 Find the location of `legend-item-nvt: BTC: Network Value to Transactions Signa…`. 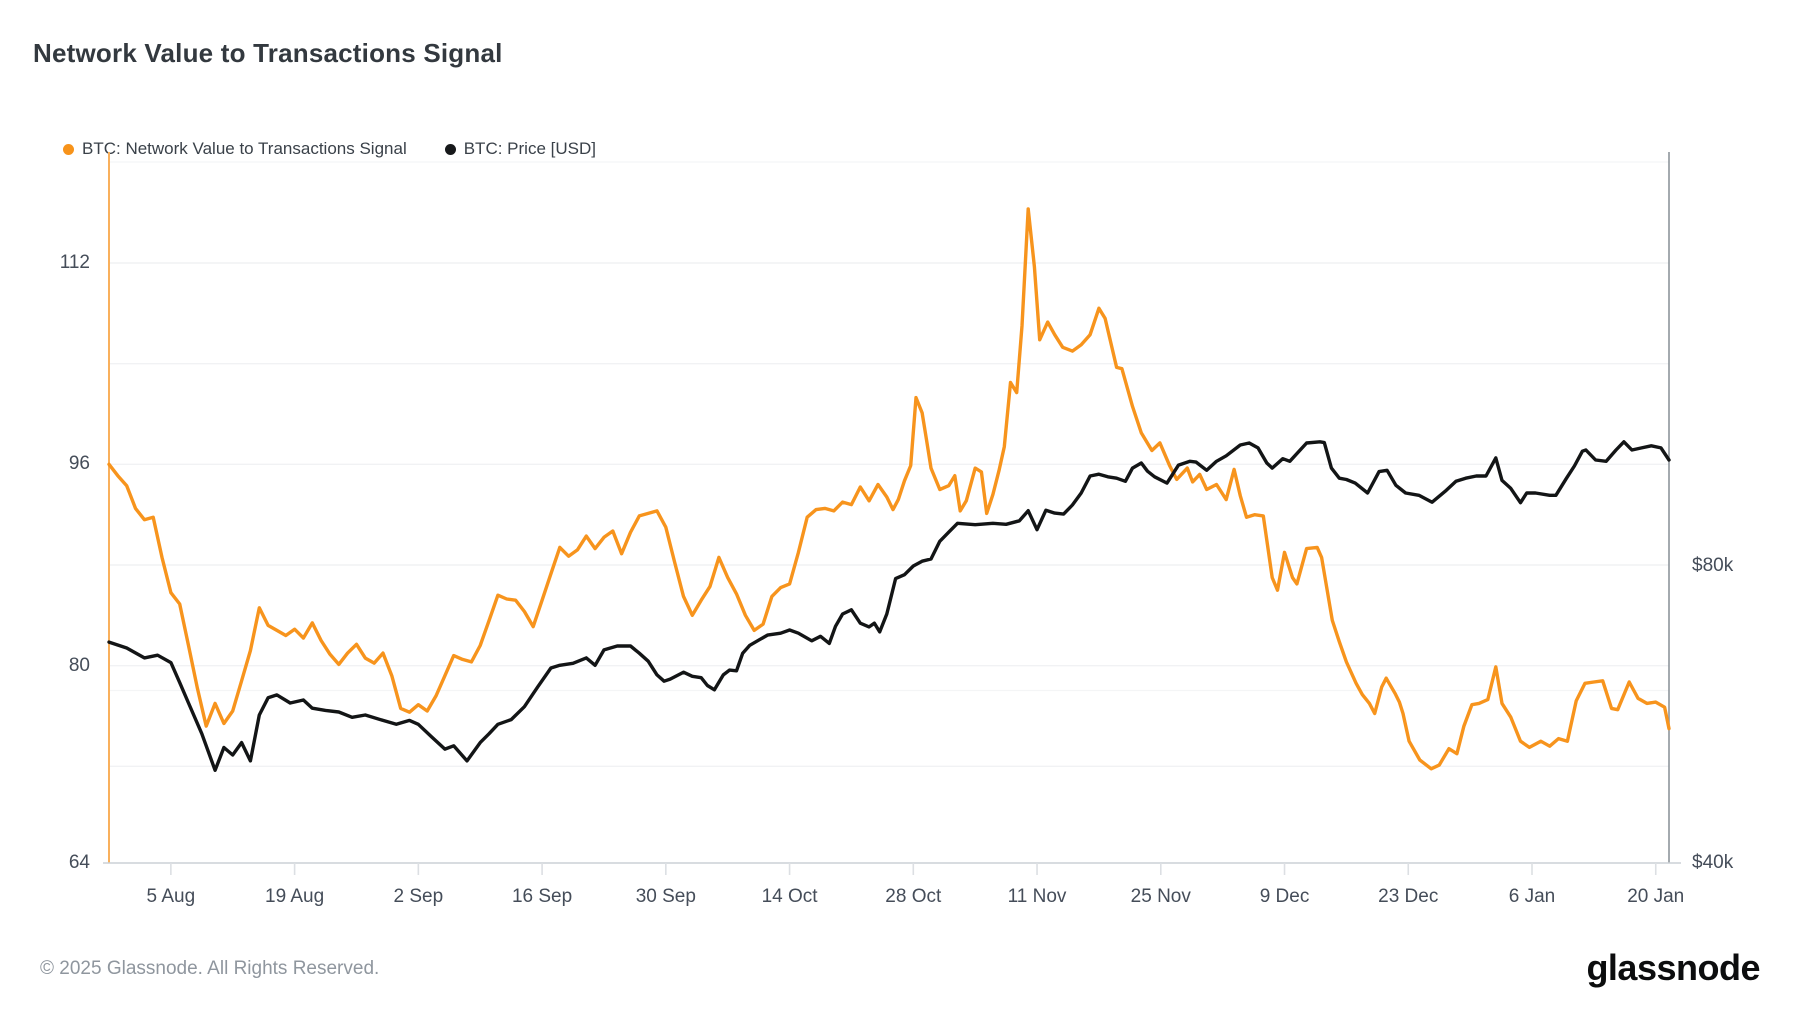

legend-item-nvt: BTC: Network Value to Transactions Signa… is located at coordinates (235, 149).